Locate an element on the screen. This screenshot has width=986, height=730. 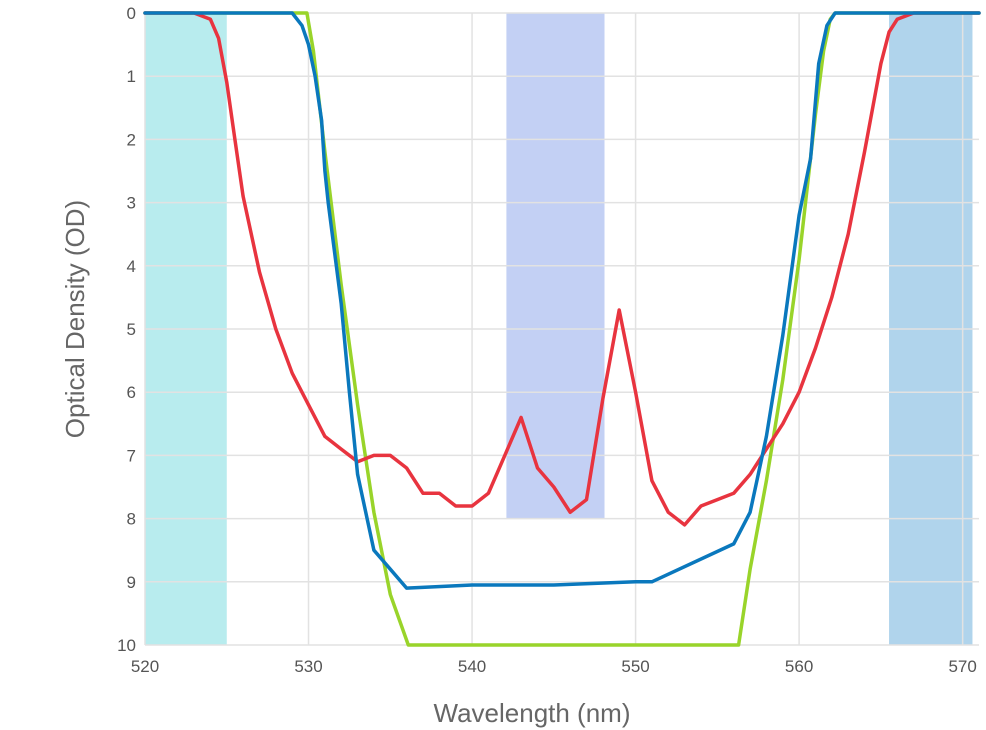
x-tick-label-530: 530 is located at coordinates (308, 666).